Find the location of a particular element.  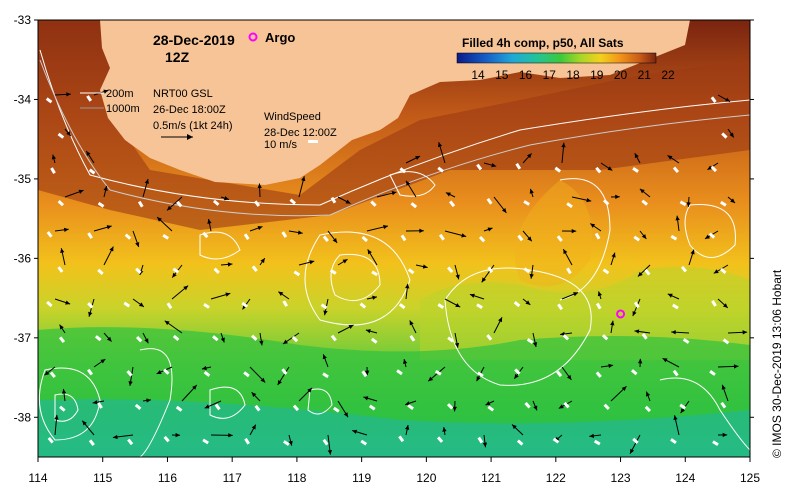

colorbar-title: Filled 4h comp, p50, All Sats is located at coordinates (543, 43).